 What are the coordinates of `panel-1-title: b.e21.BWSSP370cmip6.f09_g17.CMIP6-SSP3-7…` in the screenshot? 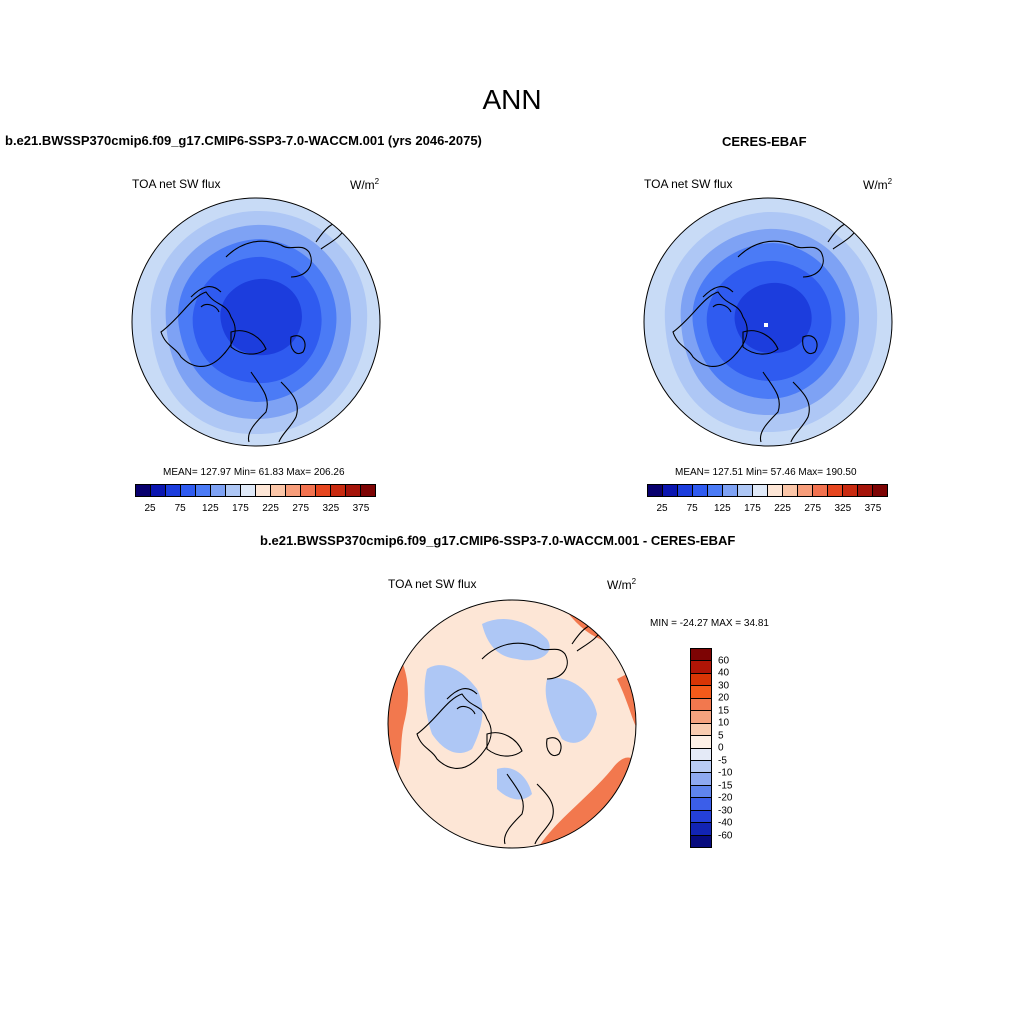 It's located at (243, 140).